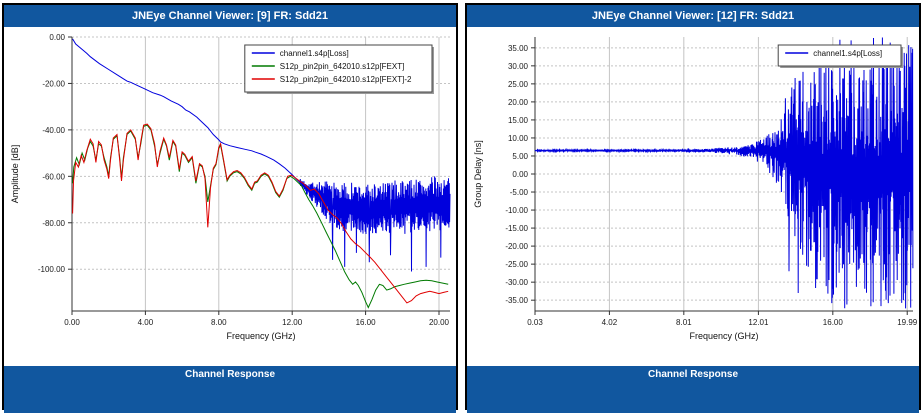 This screenshot has width=924, height=413. What do you see at coordinates (342, 66) in the screenshot?
I see `legend-entry: S12p_pin2pin_642010.s12p[FEXT]` at bounding box center [342, 66].